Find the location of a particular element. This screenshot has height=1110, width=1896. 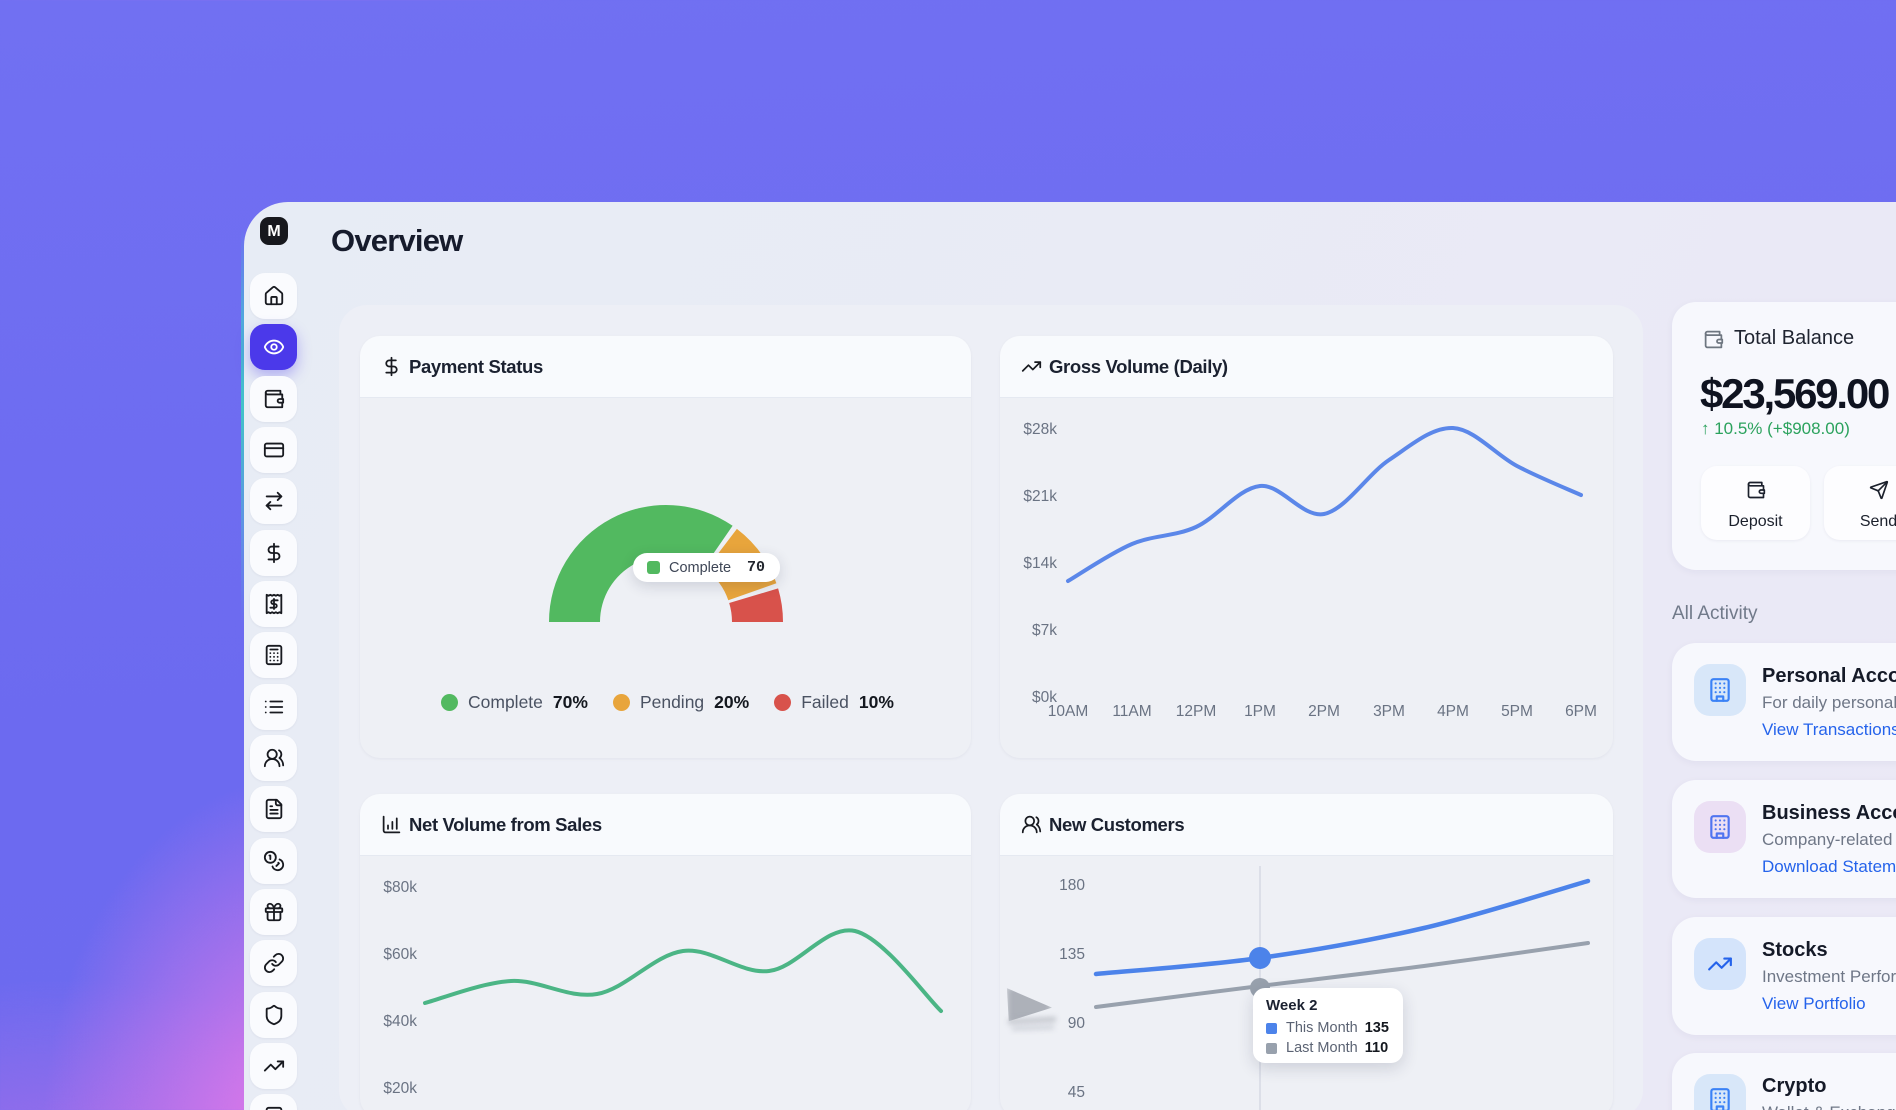

svg-text: $80k is located at coordinates (400, 887).